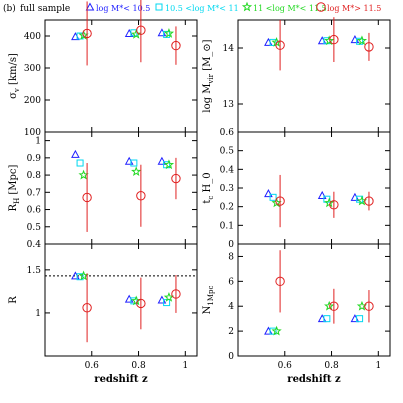 The height and width of the screenshot is (403, 403). I want to click on y-tick-label: 6, so click(231, 282).